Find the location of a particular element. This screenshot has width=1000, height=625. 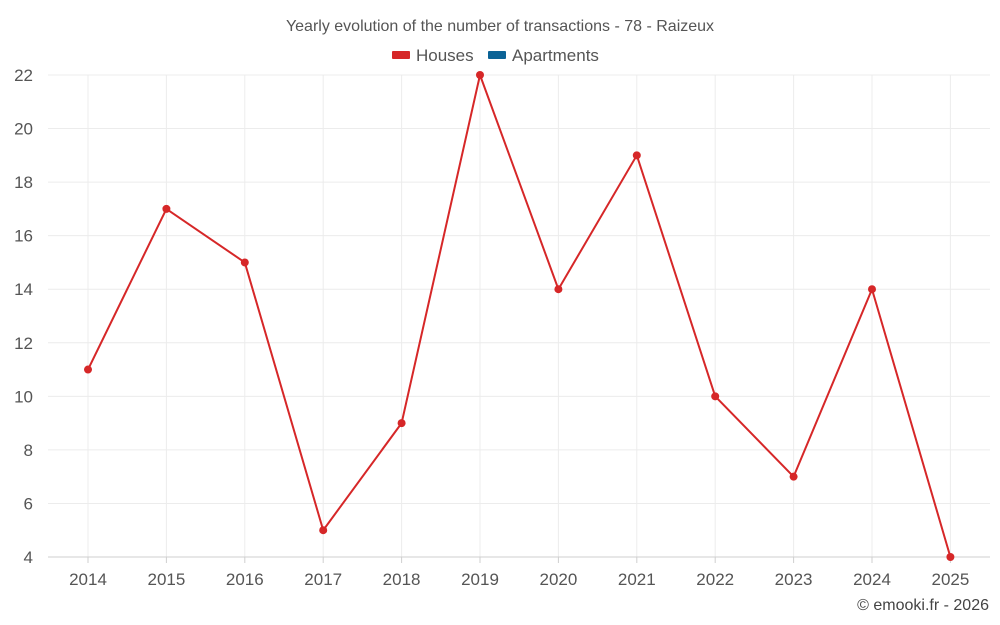

y-tick-label: 16 is located at coordinates (23, 236).